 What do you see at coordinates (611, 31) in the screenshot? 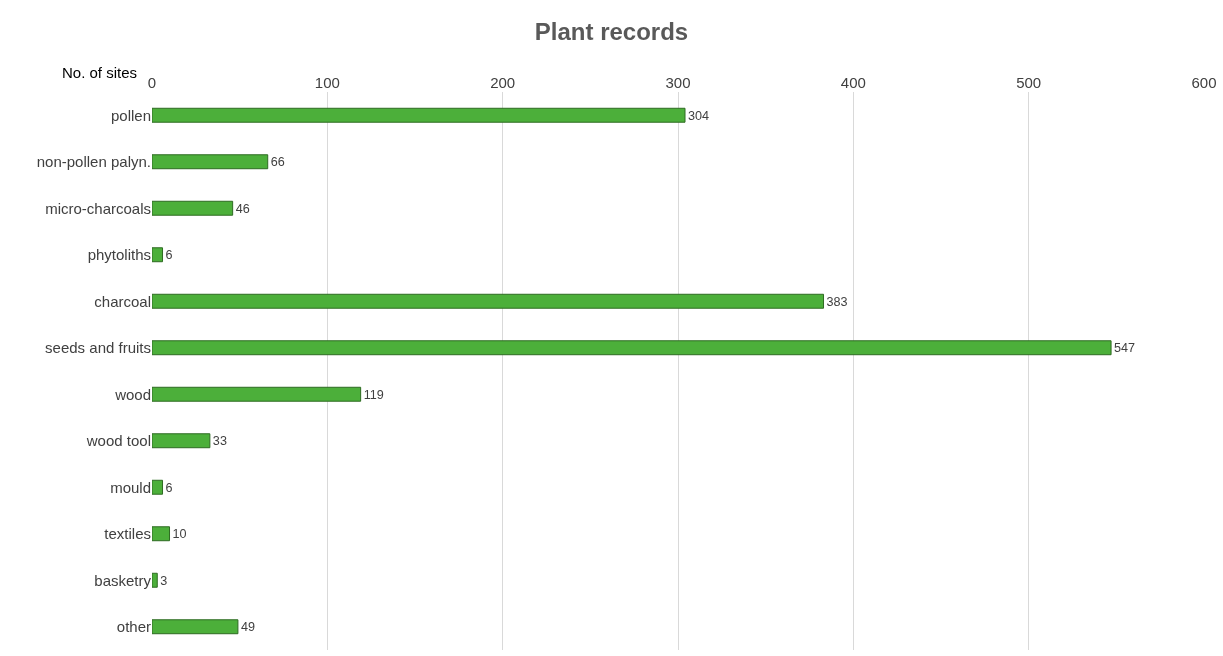
I see `chart-title: Plant records` at bounding box center [611, 31].